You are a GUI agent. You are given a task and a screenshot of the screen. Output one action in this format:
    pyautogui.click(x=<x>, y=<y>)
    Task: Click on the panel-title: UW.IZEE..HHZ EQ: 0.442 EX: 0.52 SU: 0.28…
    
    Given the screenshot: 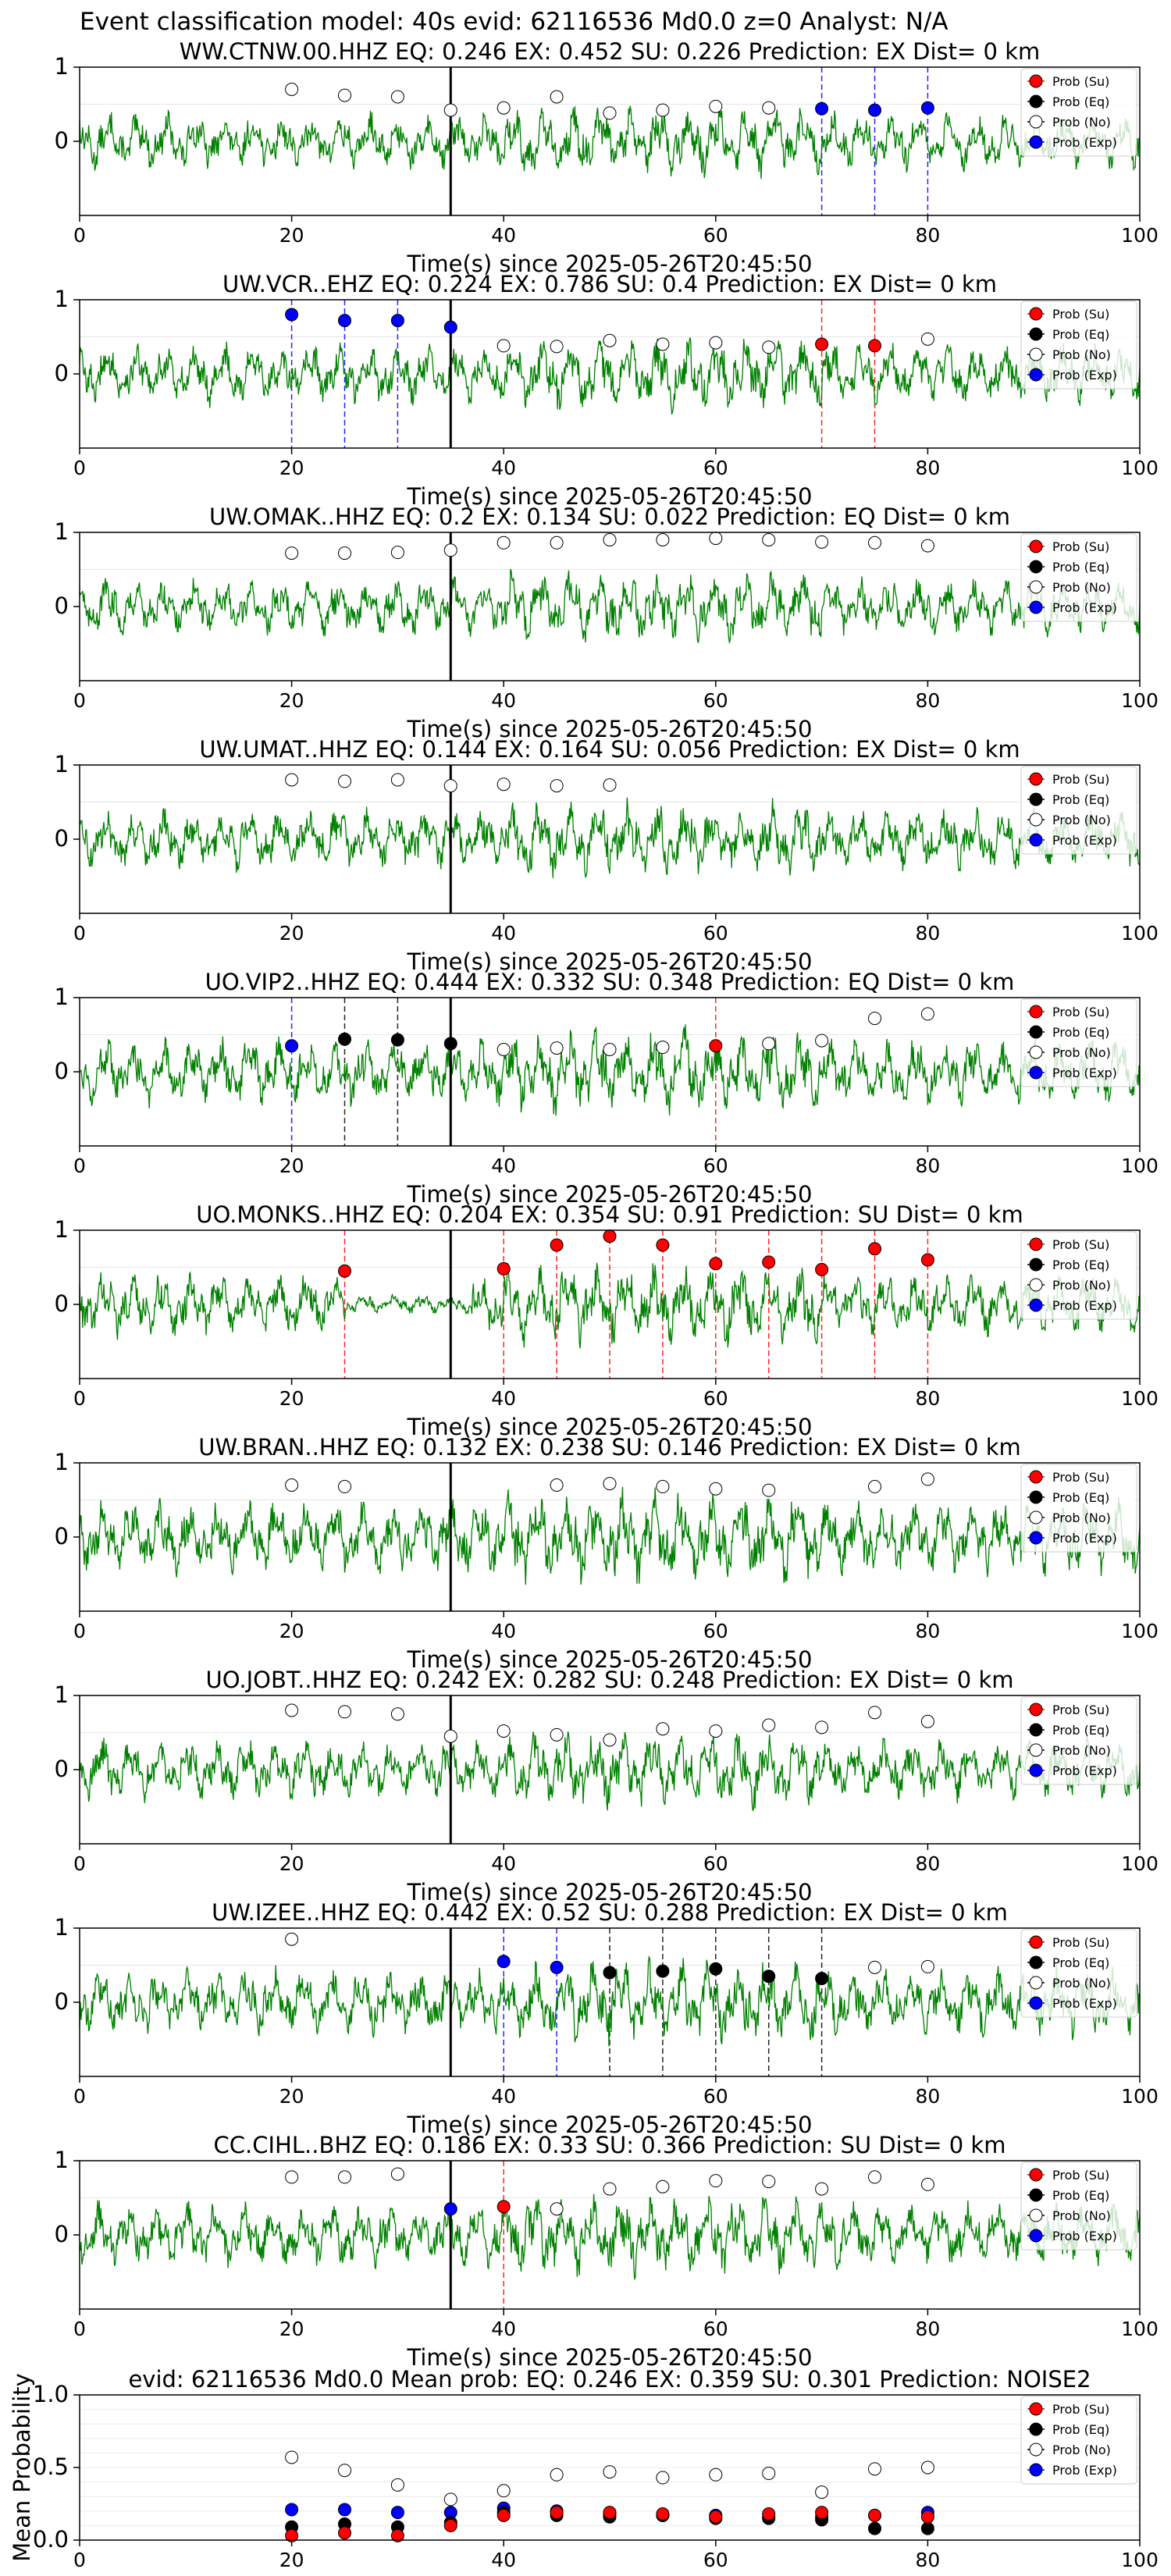 What is the action you would take?
    pyautogui.click(x=610, y=1912)
    